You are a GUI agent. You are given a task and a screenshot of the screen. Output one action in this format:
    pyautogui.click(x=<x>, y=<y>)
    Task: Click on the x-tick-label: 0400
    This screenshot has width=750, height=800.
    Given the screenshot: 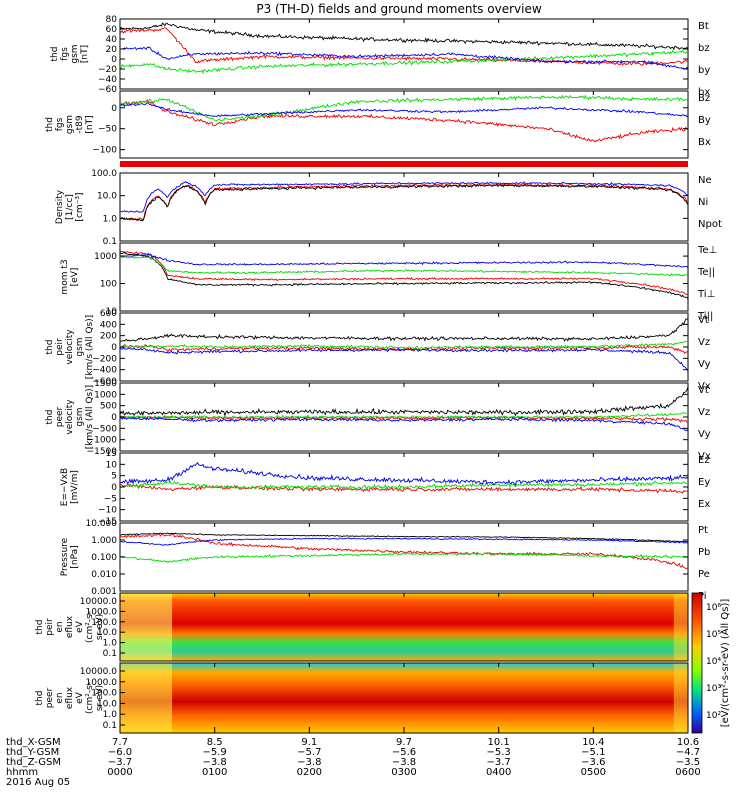 What is the action you would take?
    pyautogui.click(x=498, y=772)
    